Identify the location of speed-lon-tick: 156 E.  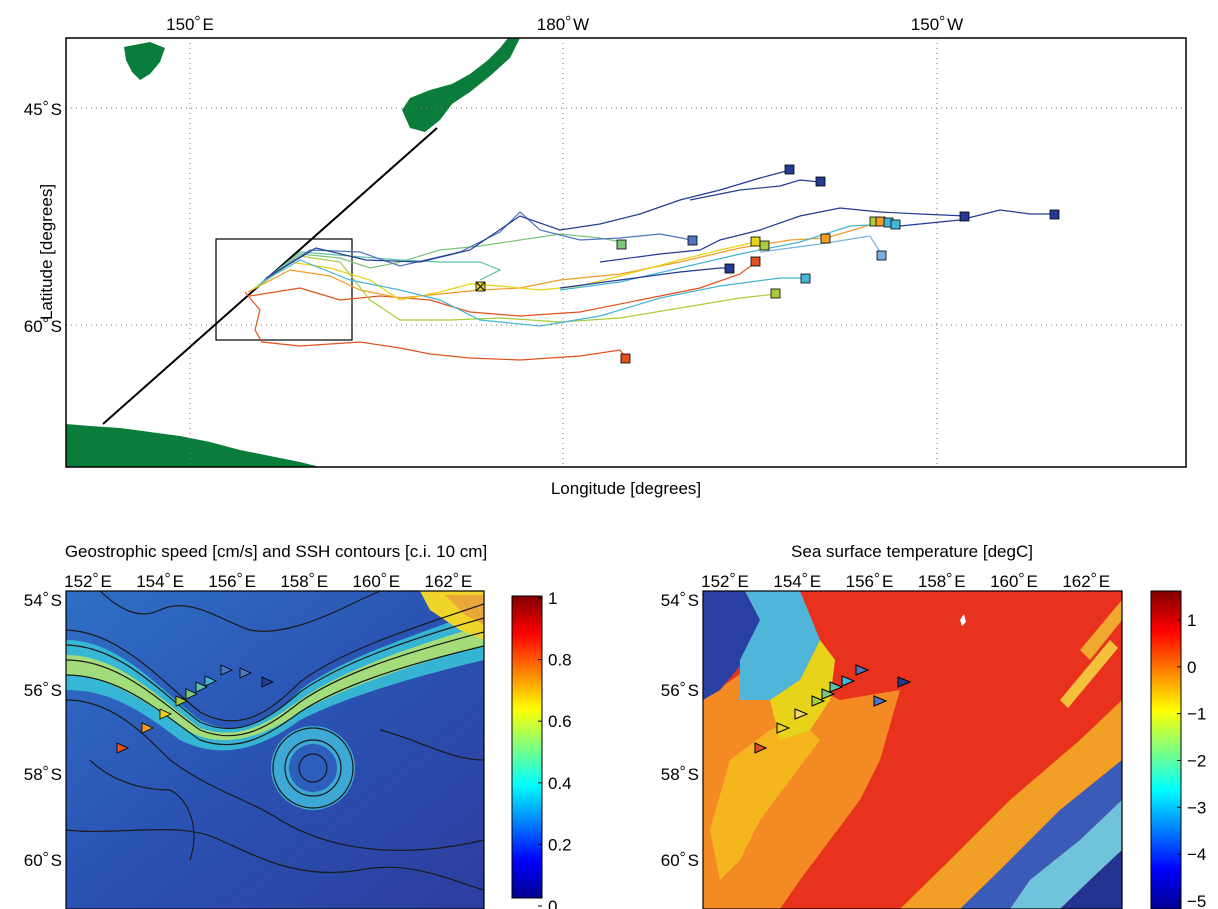
(232, 581).